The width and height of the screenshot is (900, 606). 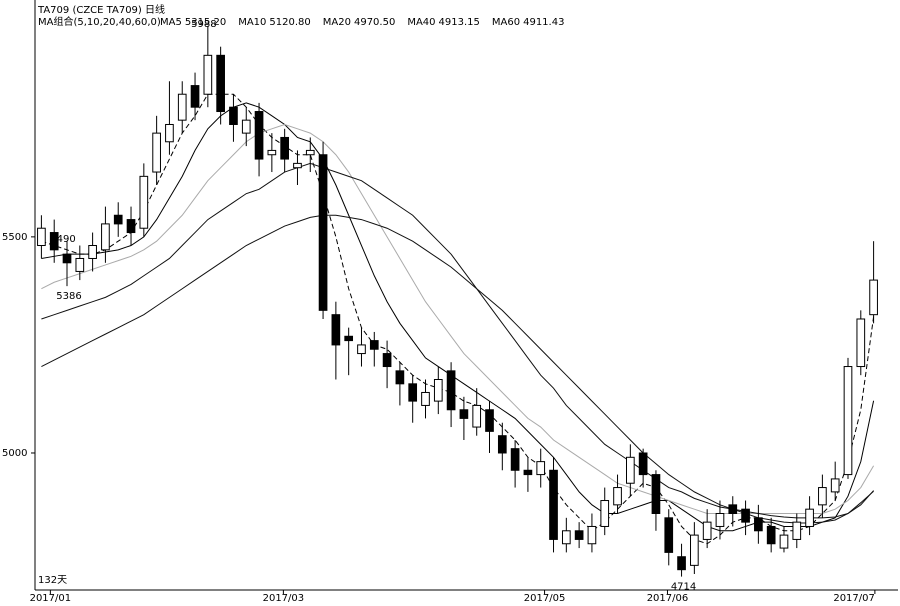 I want to click on footer: 132天, so click(x=52, y=580).